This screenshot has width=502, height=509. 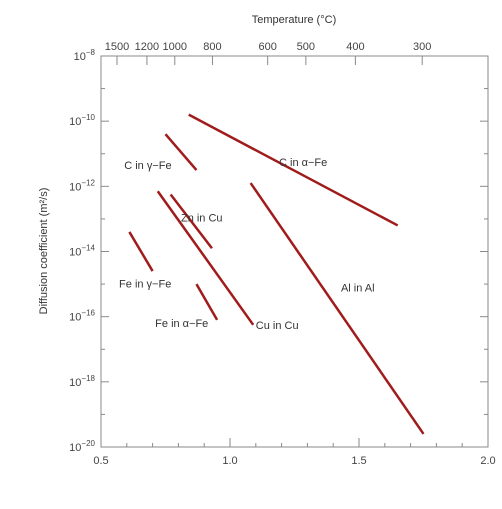 What do you see at coordinates (145, 284) in the screenshot?
I see `series-label: Fe in γ−Fe` at bounding box center [145, 284].